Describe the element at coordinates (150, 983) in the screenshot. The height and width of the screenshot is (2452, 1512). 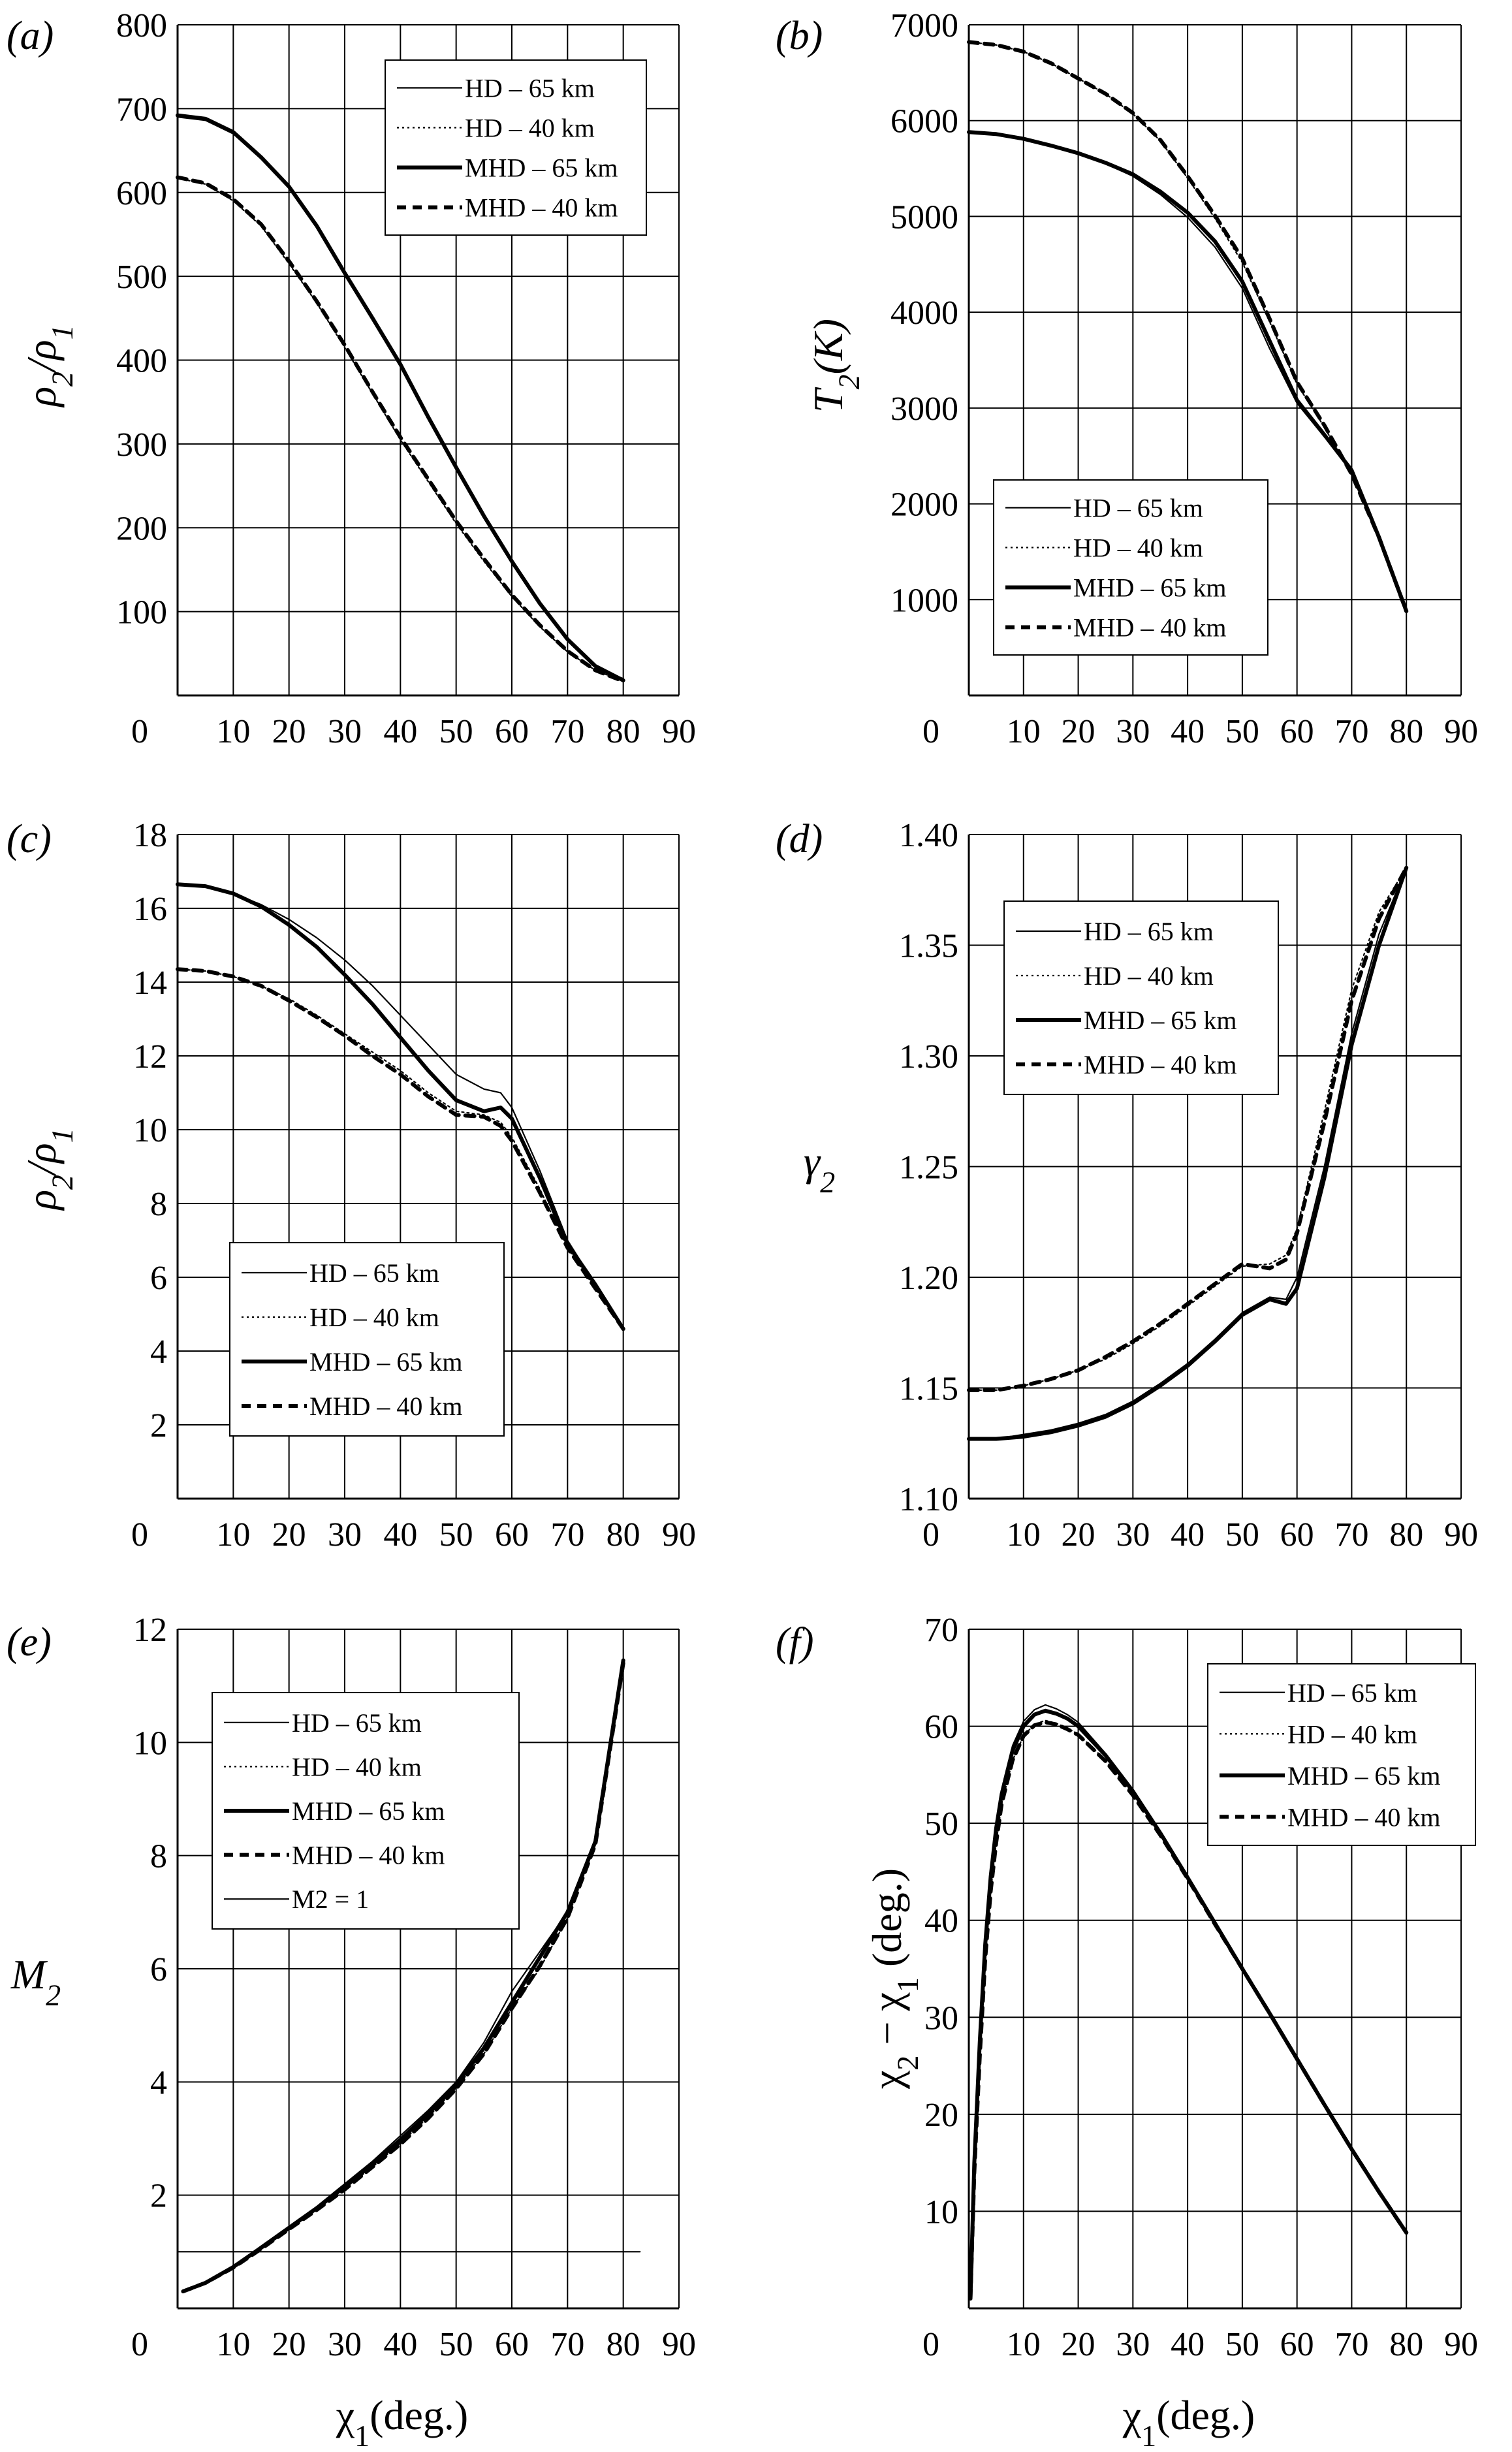
I see `y-tick-label: 14` at that location.